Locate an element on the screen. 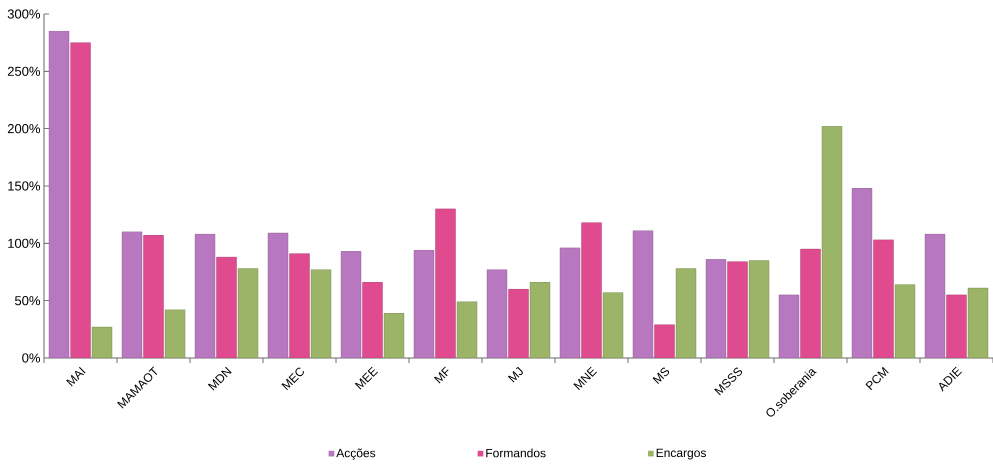 The image size is (993, 465). x-tick-label: MS is located at coordinates (661, 376).